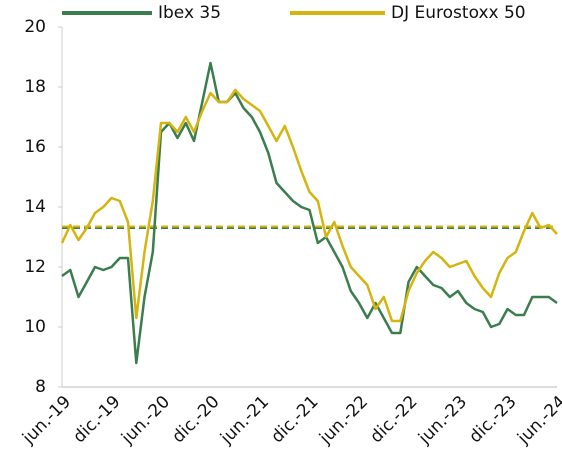  I want to click on x-tick-label: jun.-20, so click(145, 420).